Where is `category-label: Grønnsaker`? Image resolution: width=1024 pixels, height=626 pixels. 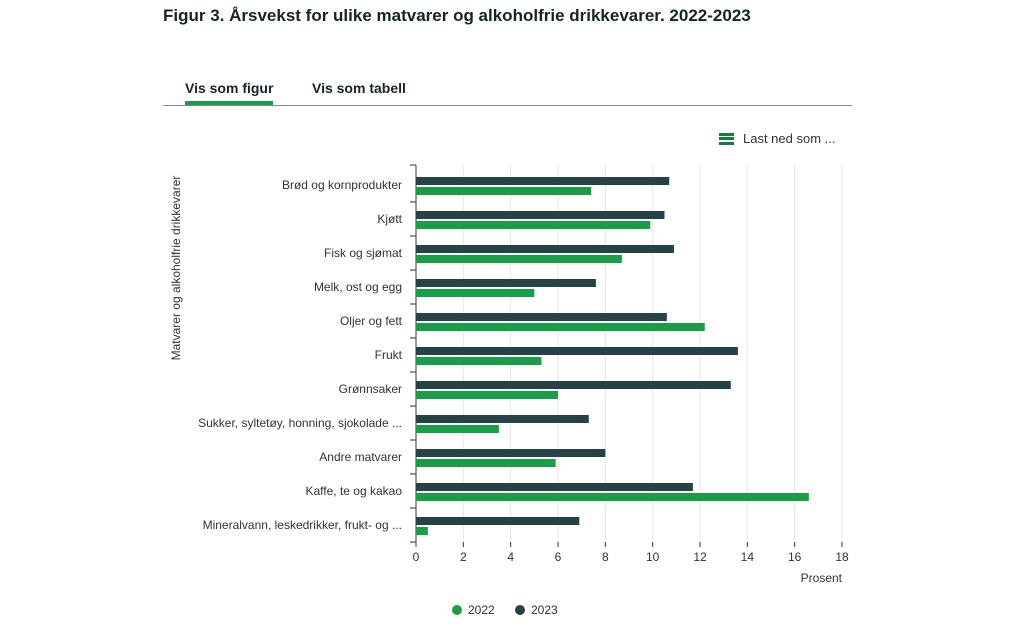
category-label: Grønnsaker is located at coordinates (370, 389).